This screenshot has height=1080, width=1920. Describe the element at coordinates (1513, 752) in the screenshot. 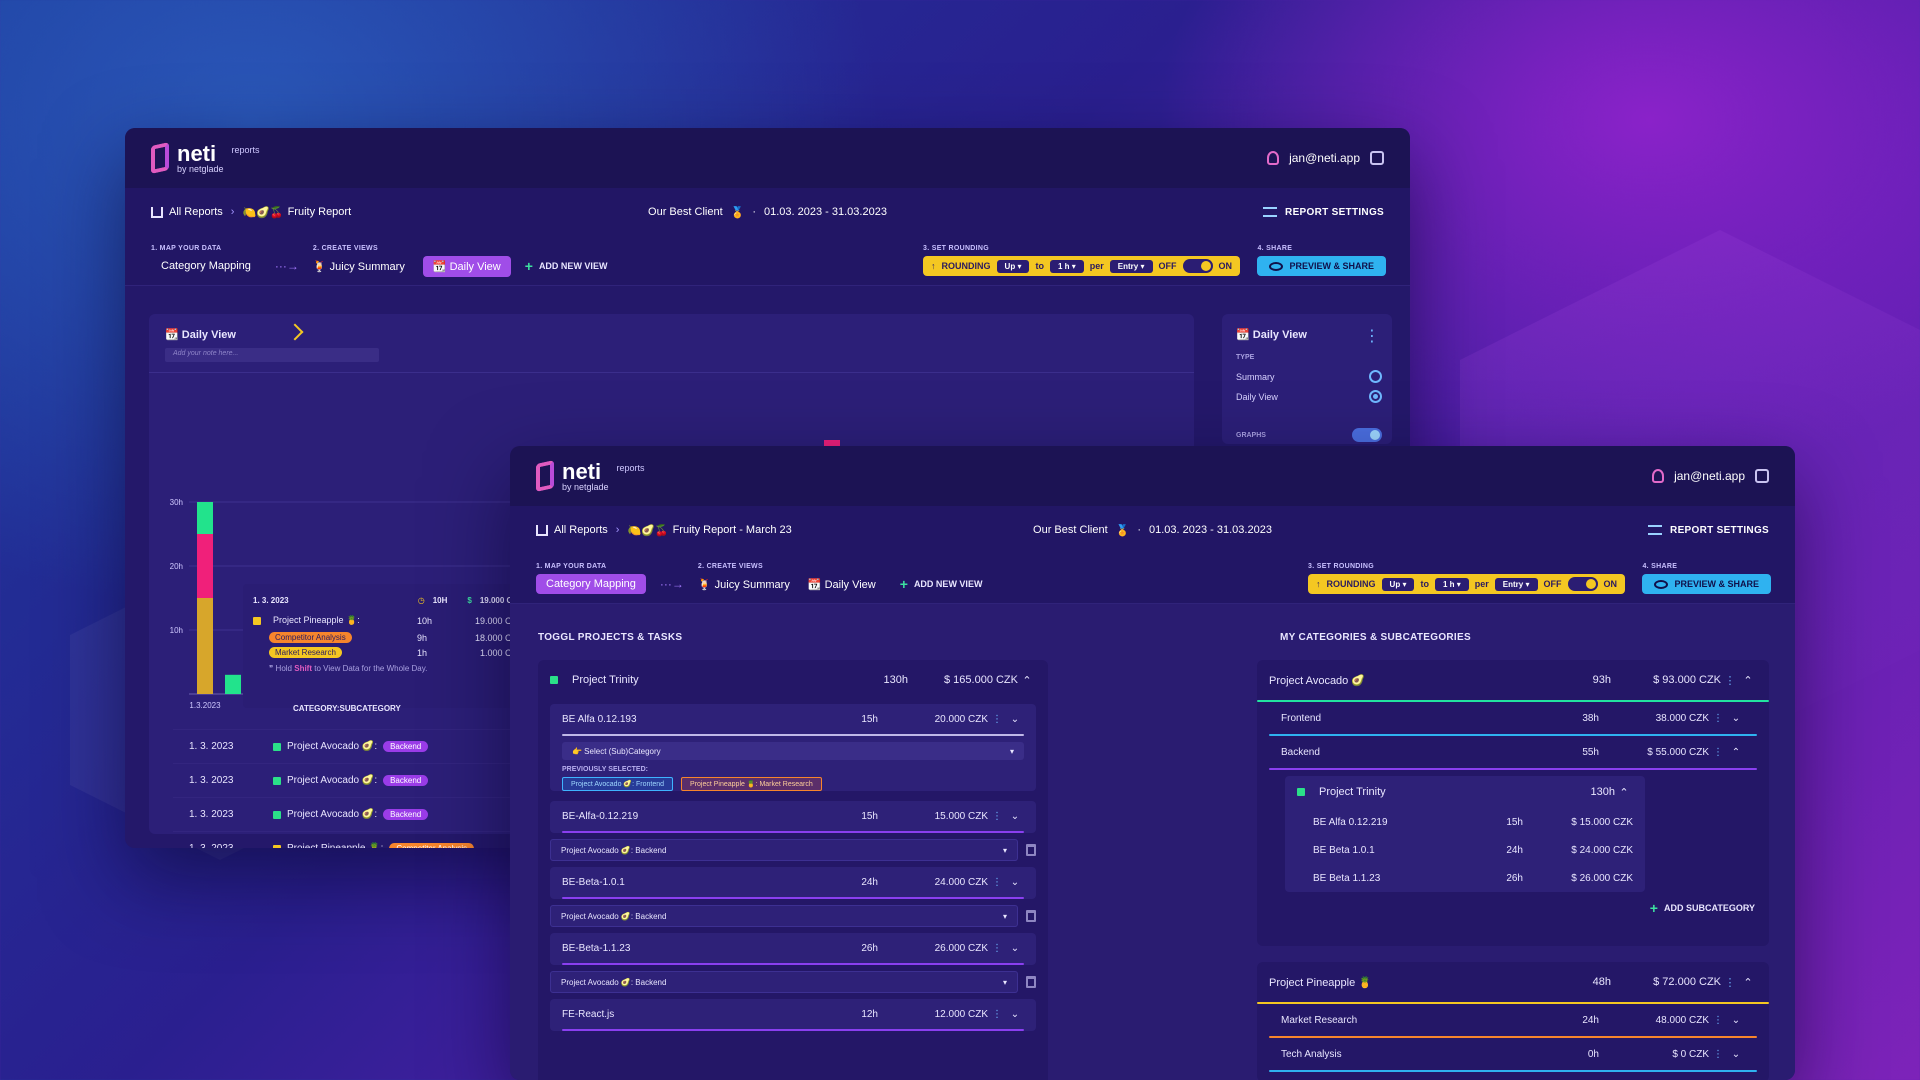

I see `subcategory-row: Backend 55h $ 55.000 CZK ⋮ ⌃` at that location.